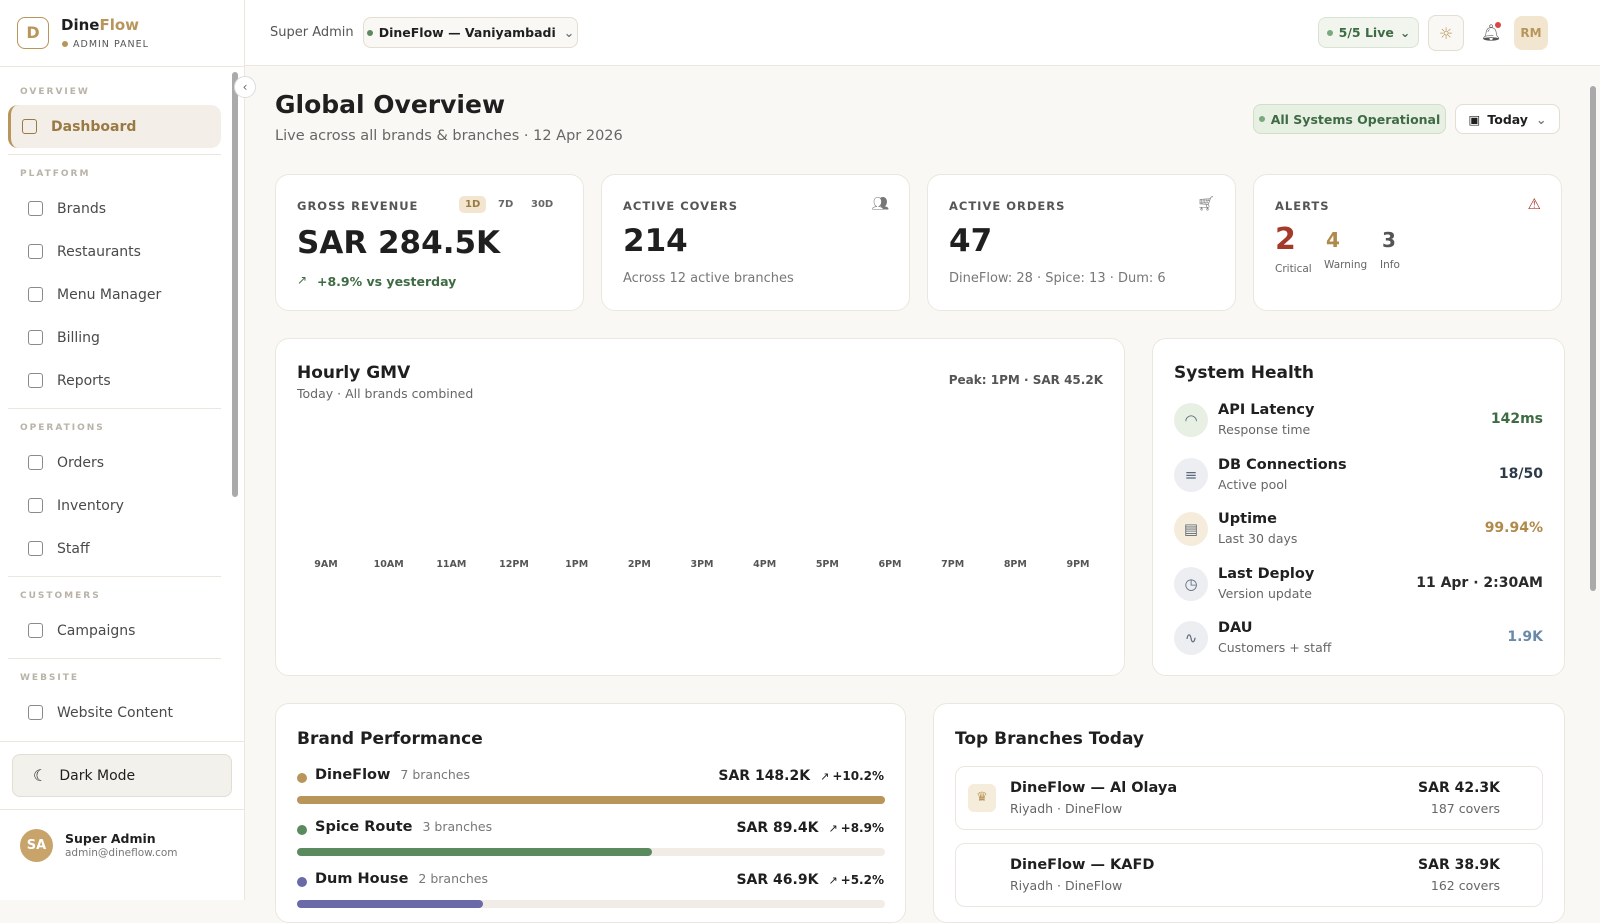 The height and width of the screenshot is (923, 1600). I want to click on health-value: 1.9K, so click(1525, 637).